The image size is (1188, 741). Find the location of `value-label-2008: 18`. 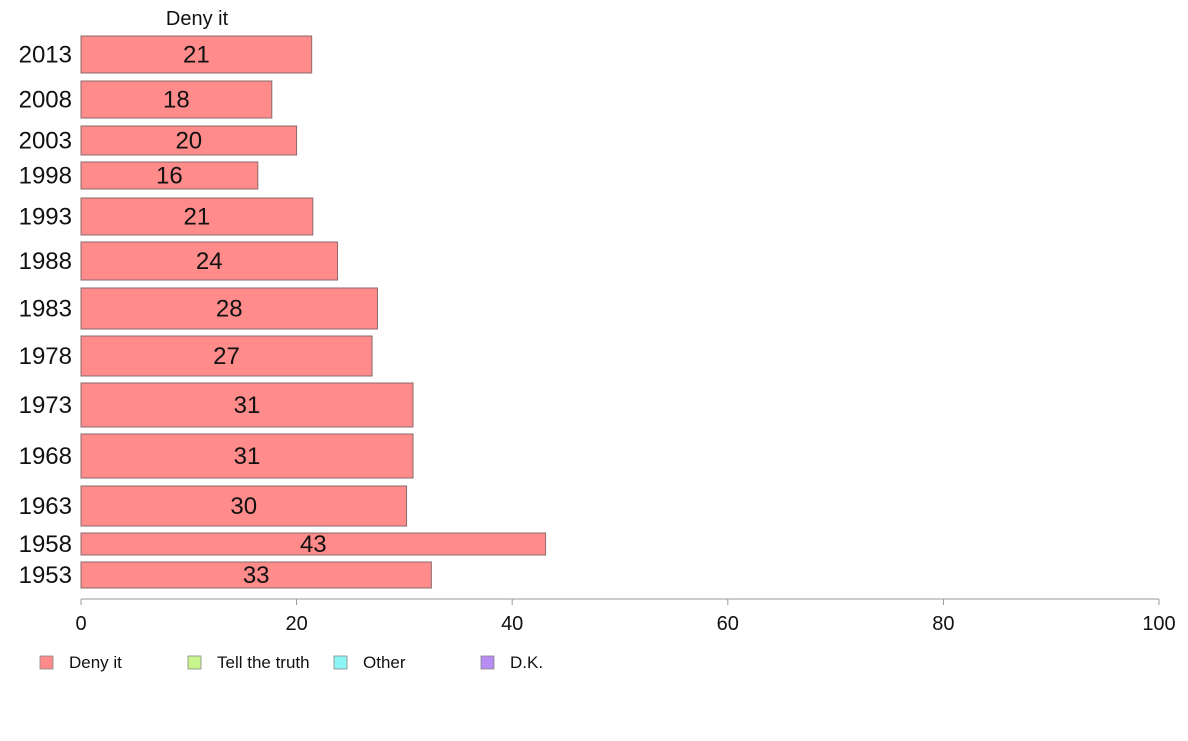

value-label-2008: 18 is located at coordinates (176, 100).